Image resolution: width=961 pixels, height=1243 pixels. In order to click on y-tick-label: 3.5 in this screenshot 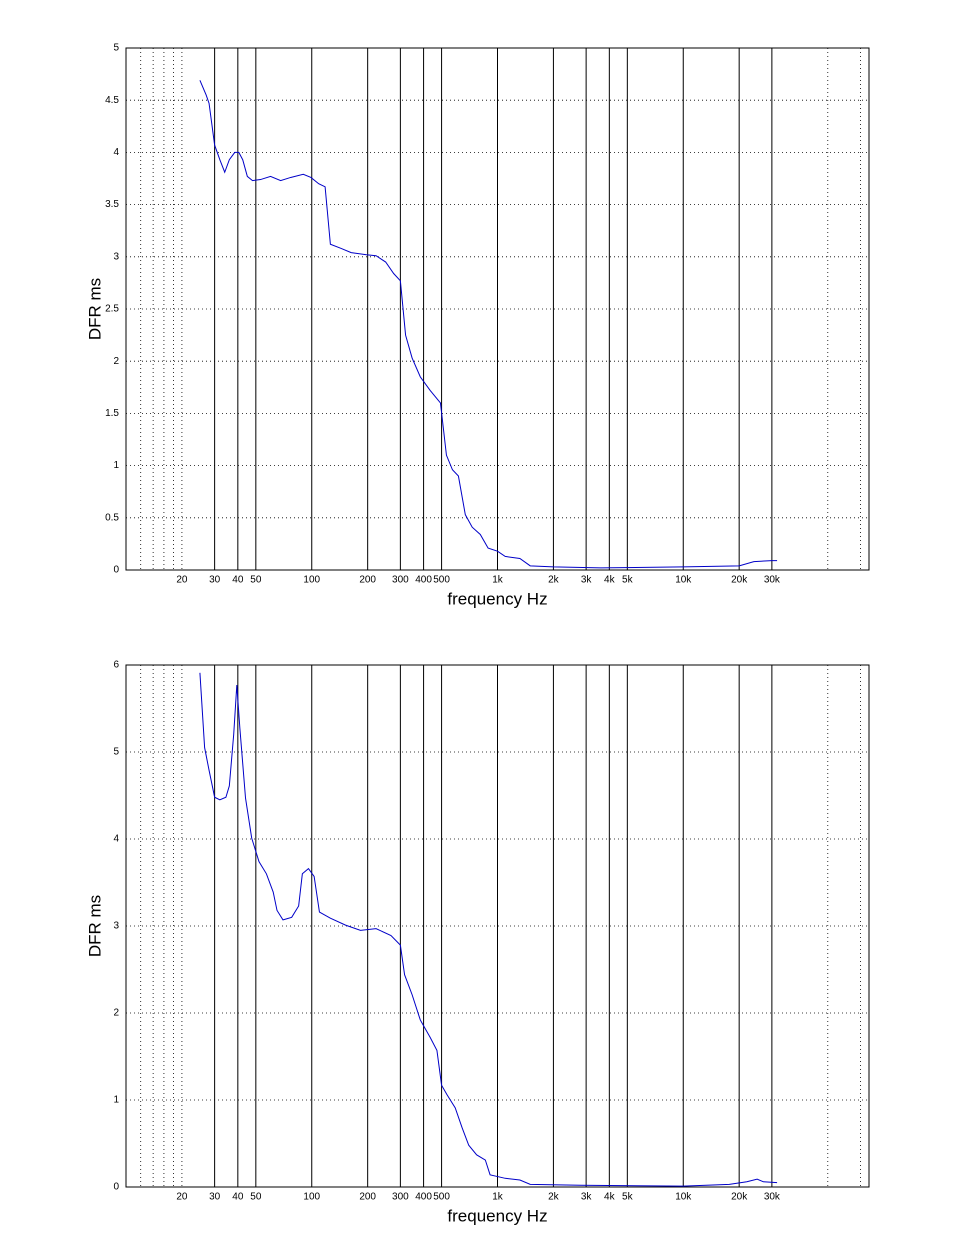, I will do `click(112, 204)`.